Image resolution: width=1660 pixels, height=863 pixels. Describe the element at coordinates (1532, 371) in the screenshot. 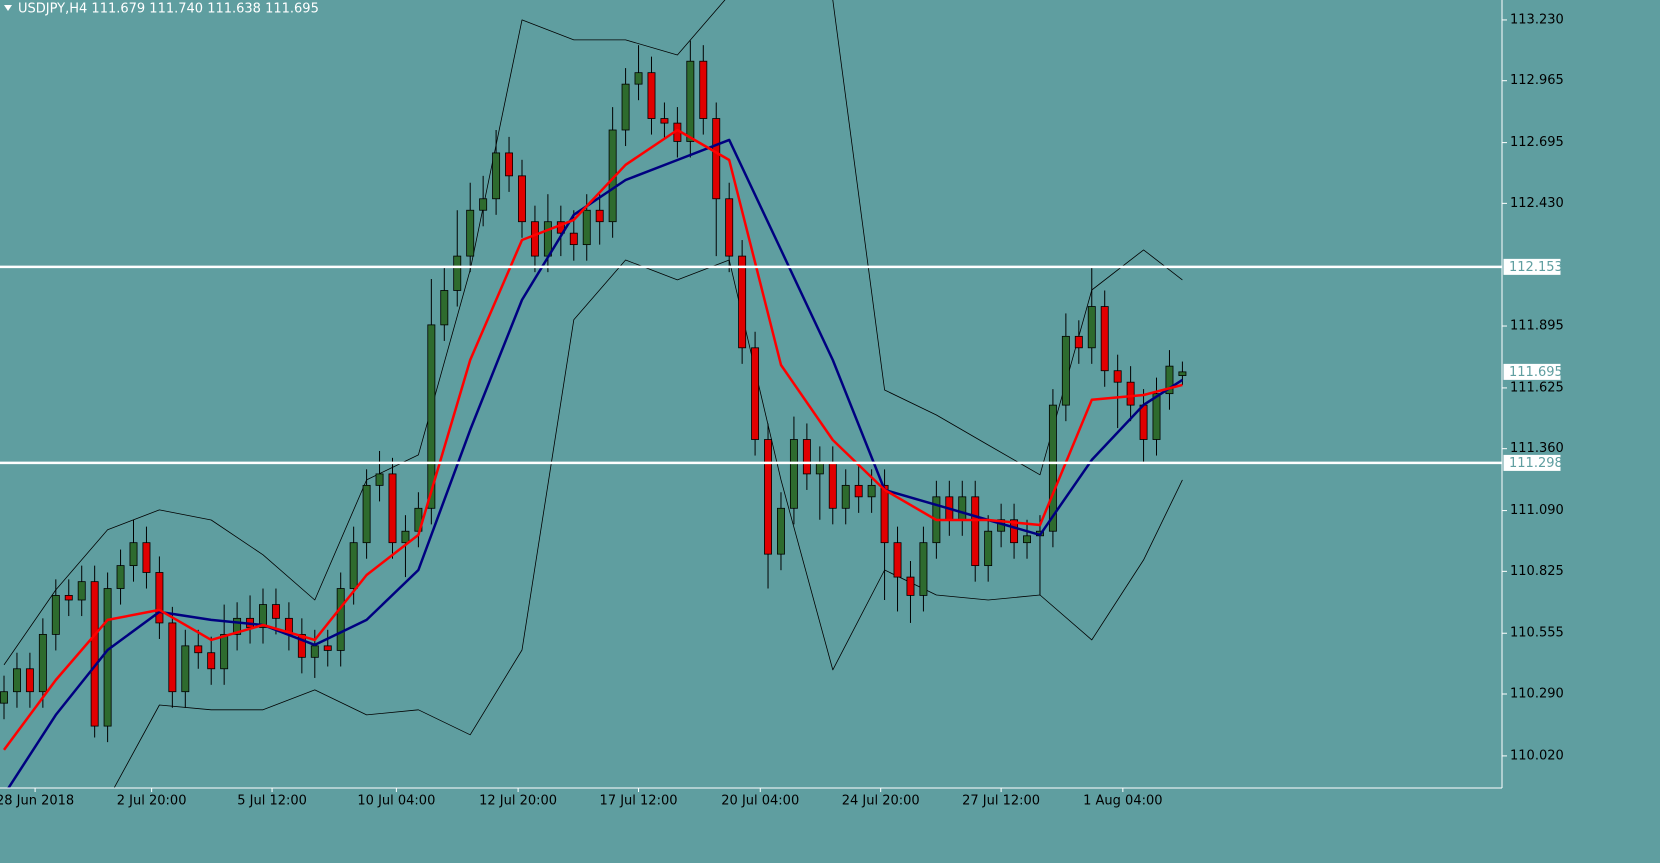

I see `bid-label-box` at that location.